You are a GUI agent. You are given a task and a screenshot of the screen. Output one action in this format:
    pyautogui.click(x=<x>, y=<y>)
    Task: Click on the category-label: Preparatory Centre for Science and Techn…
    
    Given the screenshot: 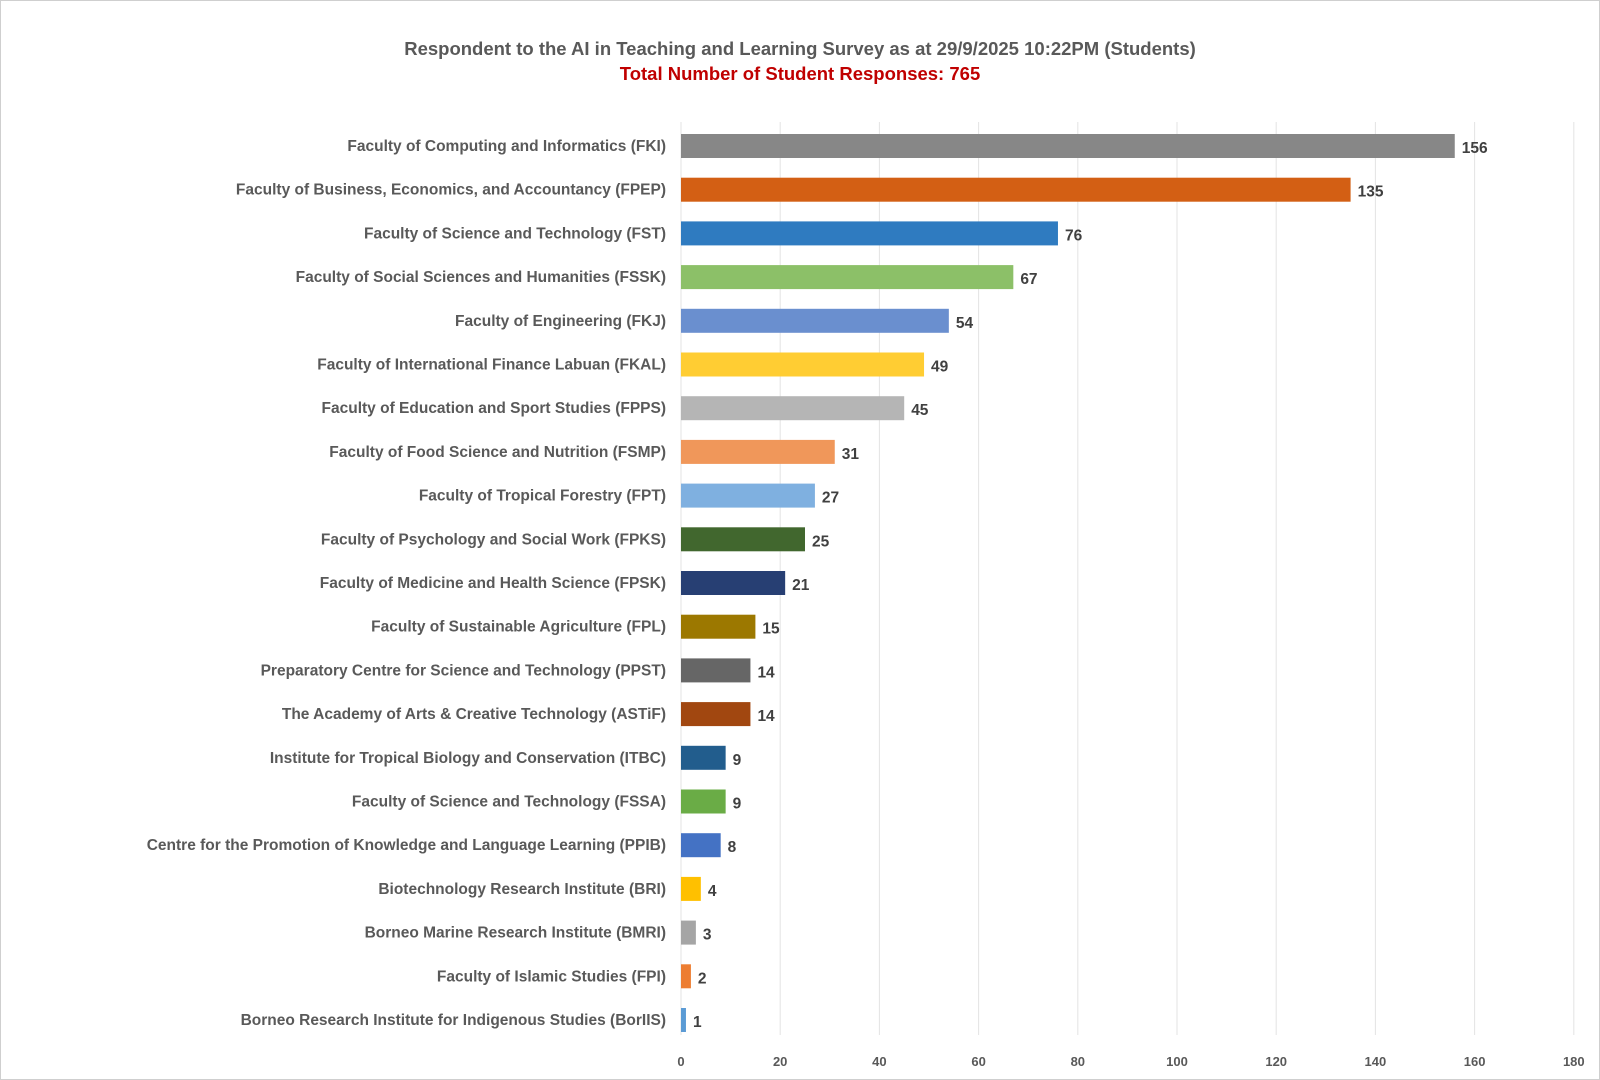 What is the action you would take?
    pyautogui.click(x=463, y=670)
    